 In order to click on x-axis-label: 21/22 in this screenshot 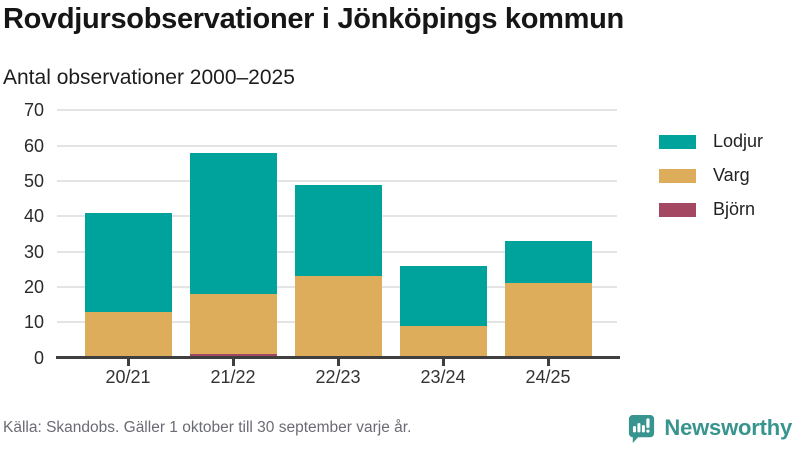, I will do `click(233, 377)`.